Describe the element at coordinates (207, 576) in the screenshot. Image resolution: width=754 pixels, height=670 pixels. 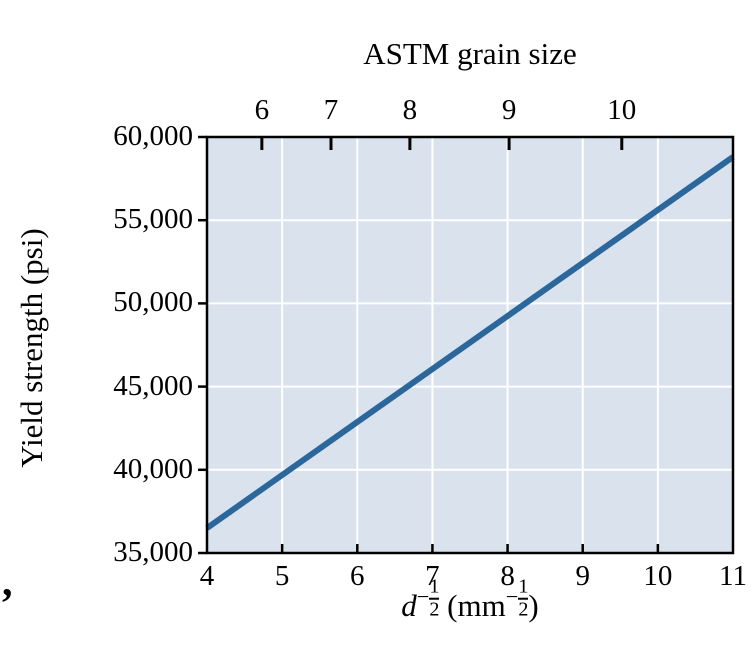
I see `x-tick-label: 4` at that location.